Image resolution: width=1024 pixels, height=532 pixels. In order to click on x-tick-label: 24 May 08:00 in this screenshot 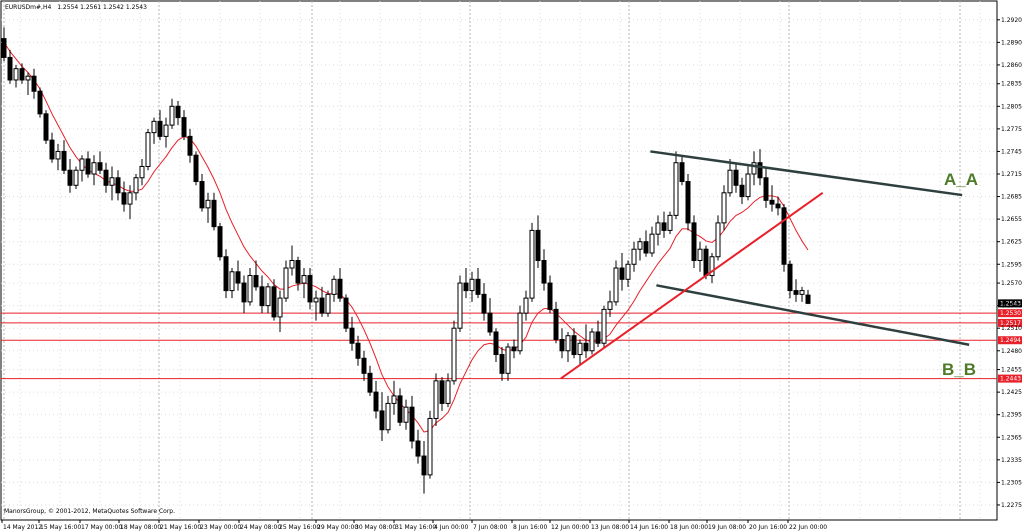, I will do `click(260, 527)`.